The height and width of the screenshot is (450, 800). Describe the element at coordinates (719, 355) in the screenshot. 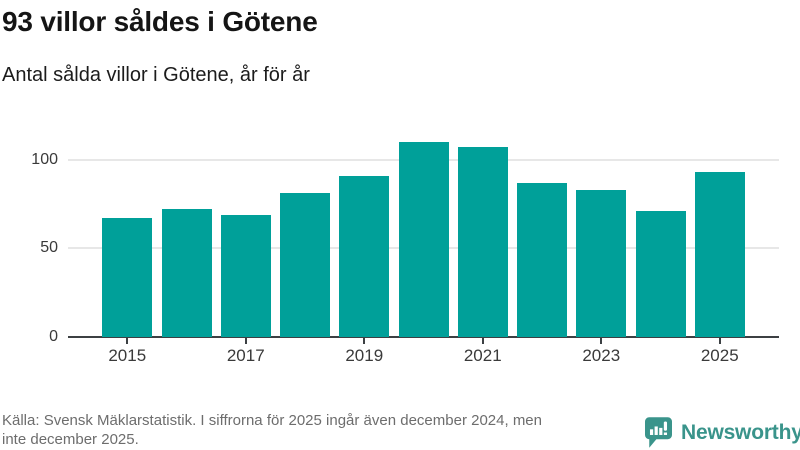

I see `x-axis-label-2025: 2025` at that location.